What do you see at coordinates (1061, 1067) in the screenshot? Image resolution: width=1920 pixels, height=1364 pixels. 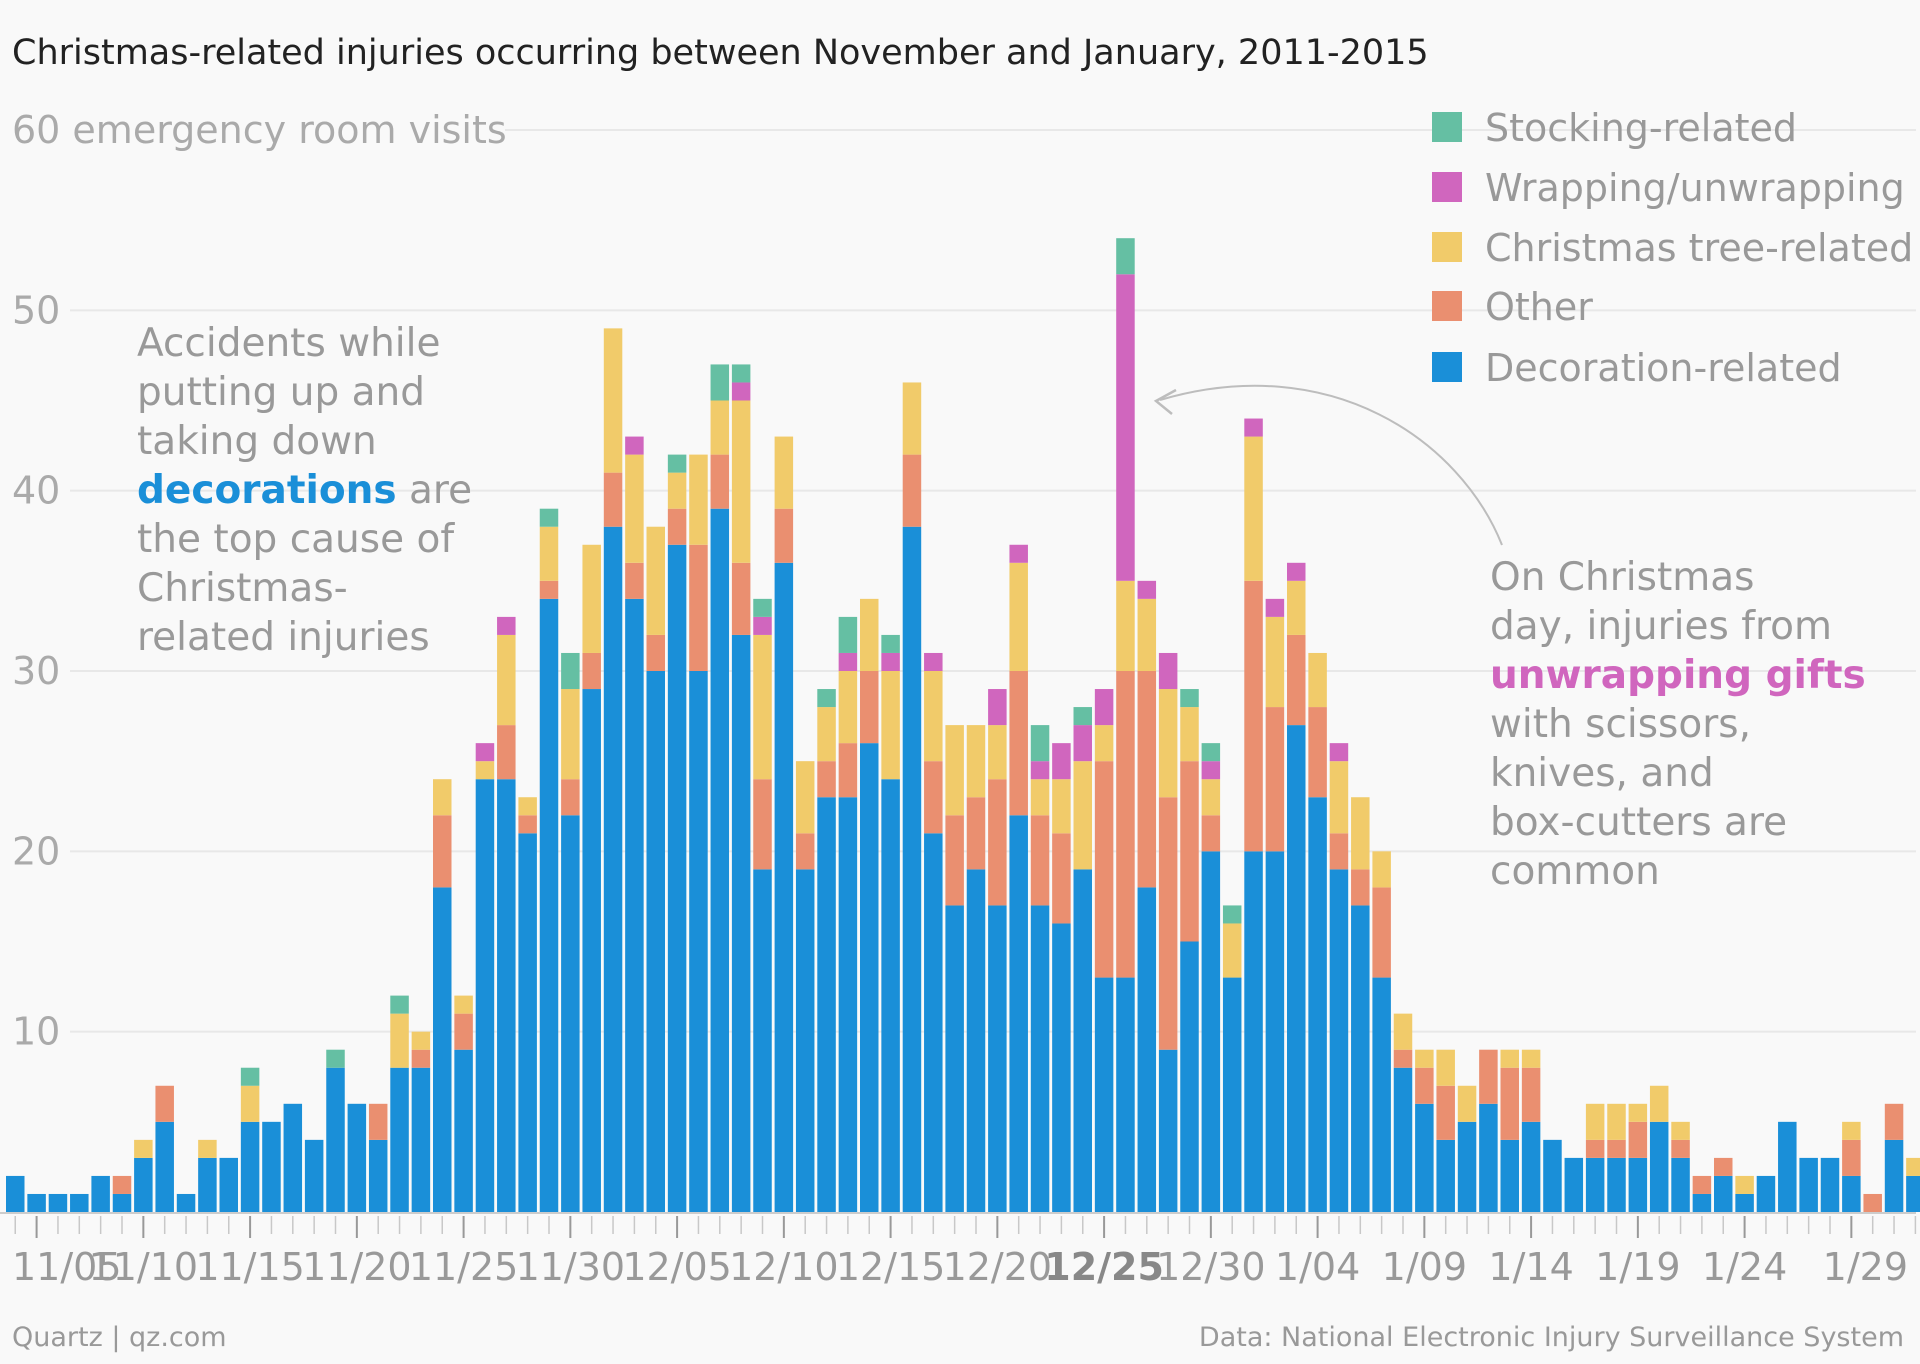 I see `bar-segment: Decoration-related: 16` at bounding box center [1061, 1067].